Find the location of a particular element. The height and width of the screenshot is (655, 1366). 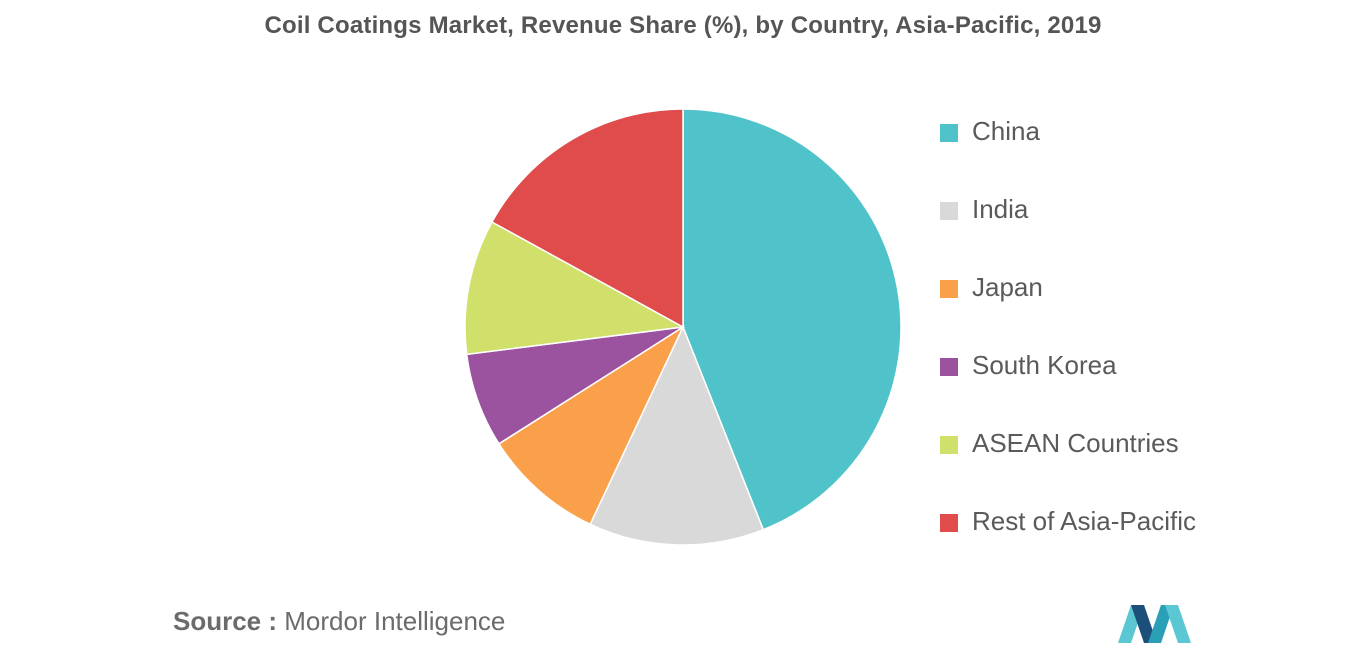

pie-slice-china is located at coordinates (792, 319).